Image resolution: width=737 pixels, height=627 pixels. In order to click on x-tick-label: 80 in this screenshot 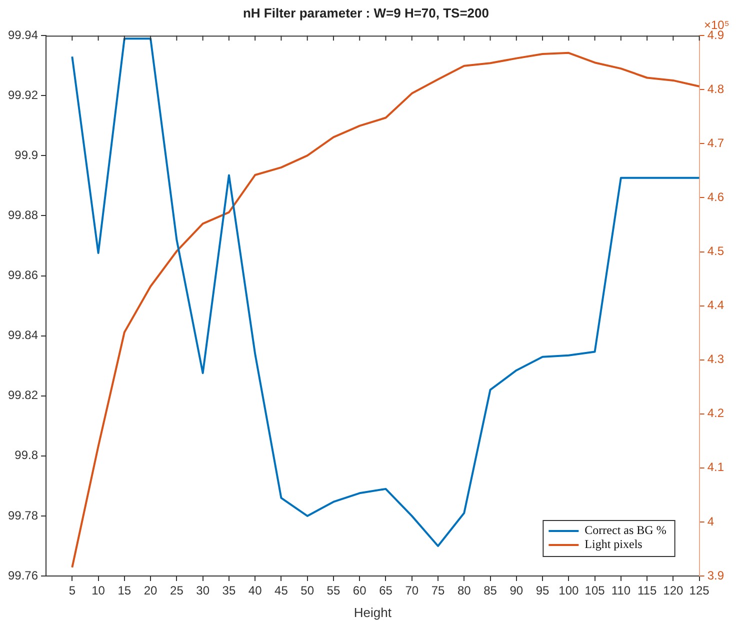, I will do `click(464, 591)`.